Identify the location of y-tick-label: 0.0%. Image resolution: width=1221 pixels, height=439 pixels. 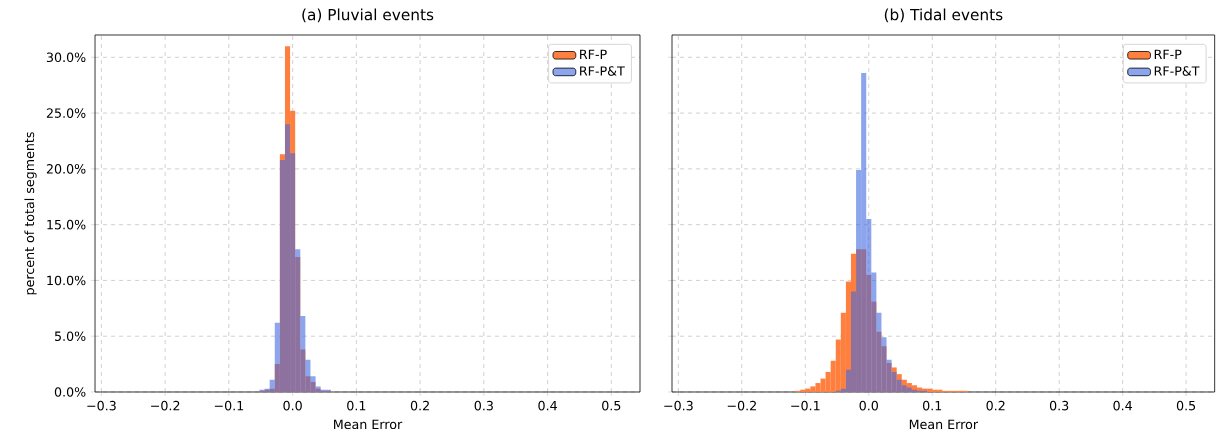
(70, 392).